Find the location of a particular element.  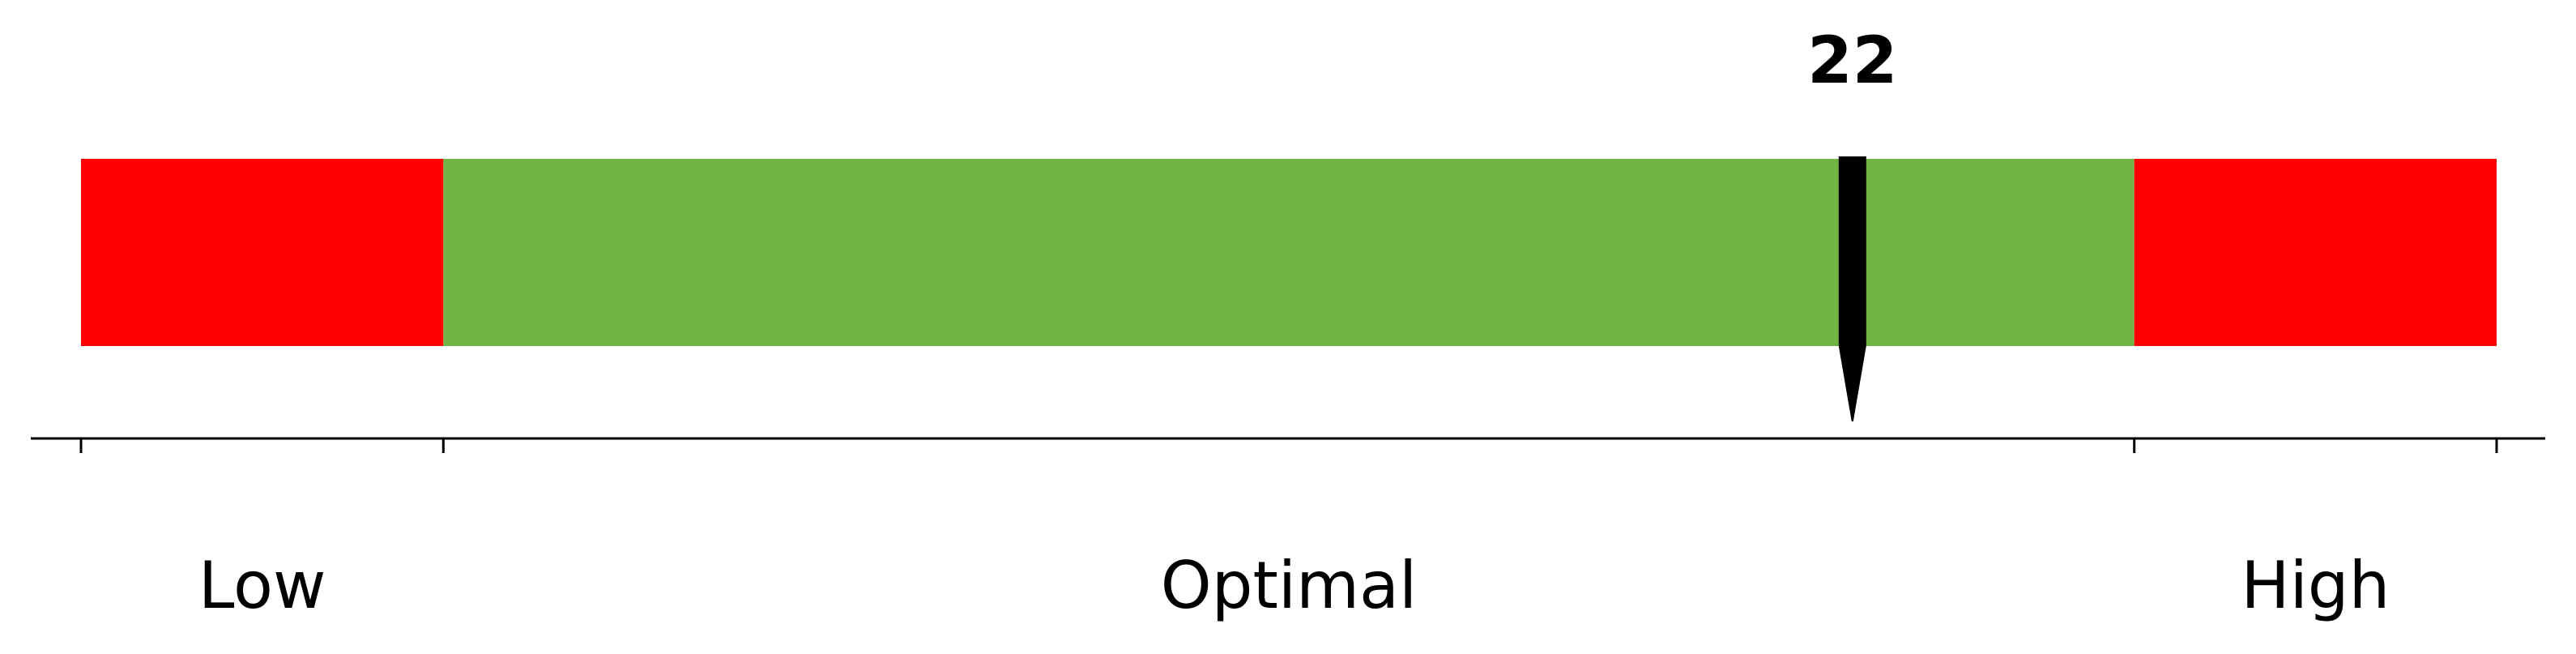

zone-labels: Low Optimal High is located at coordinates (1294, 585).